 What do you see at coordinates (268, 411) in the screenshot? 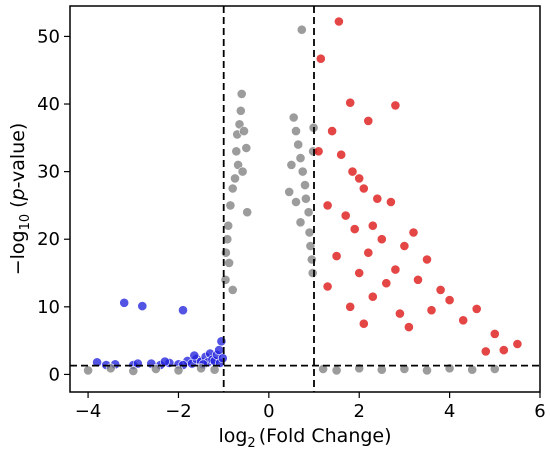
I see `x-tick-label: 0` at bounding box center [268, 411].